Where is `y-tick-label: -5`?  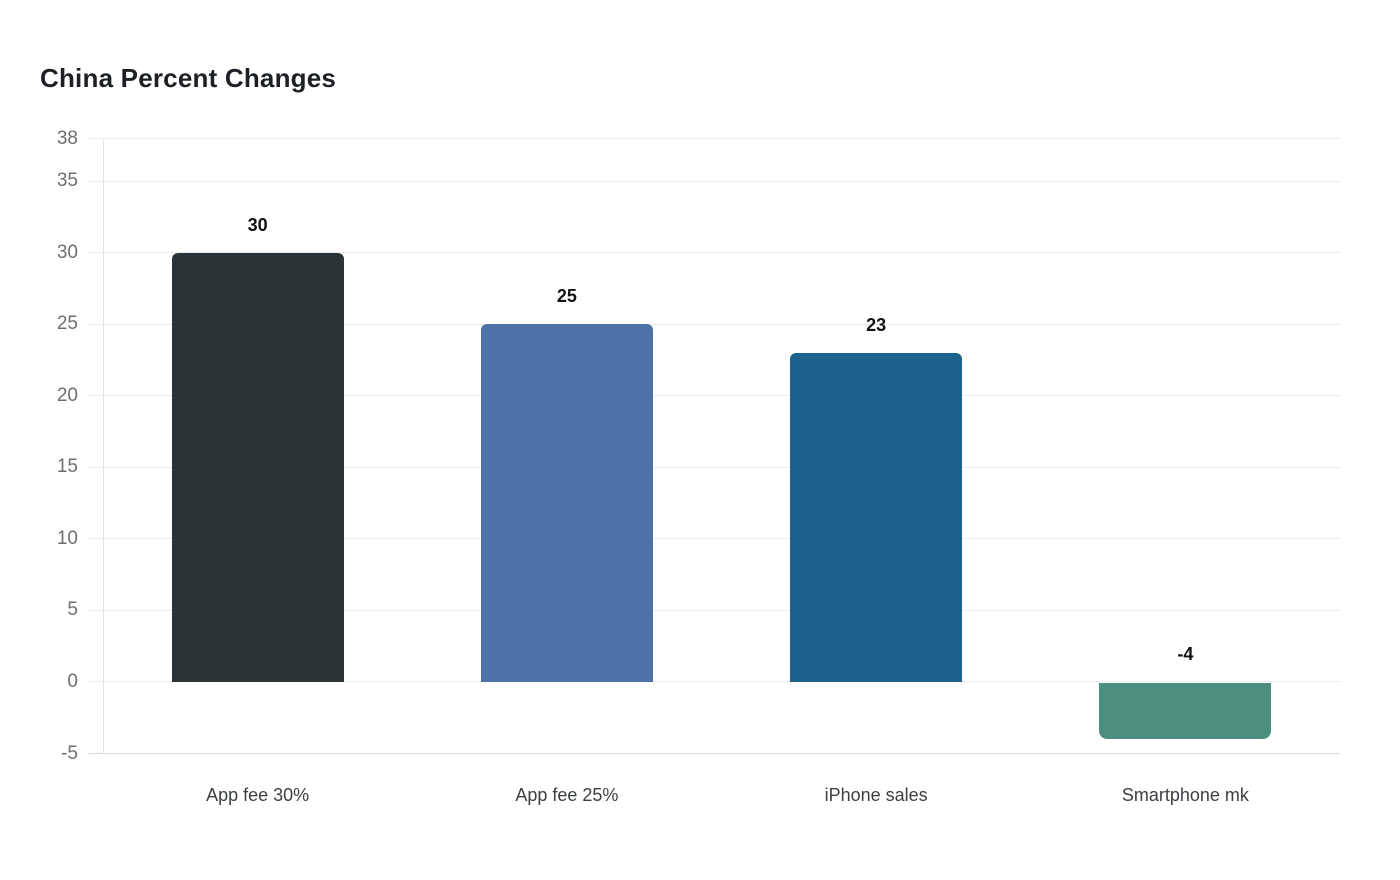
y-tick-label: -5 is located at coordinates (69, 753).